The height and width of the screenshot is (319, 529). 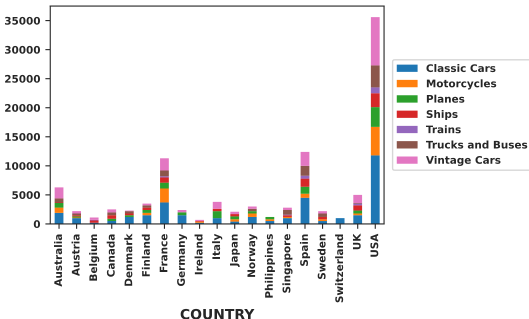 I want to click on x-tick-label: Ireland, so click(x=198, y=254).